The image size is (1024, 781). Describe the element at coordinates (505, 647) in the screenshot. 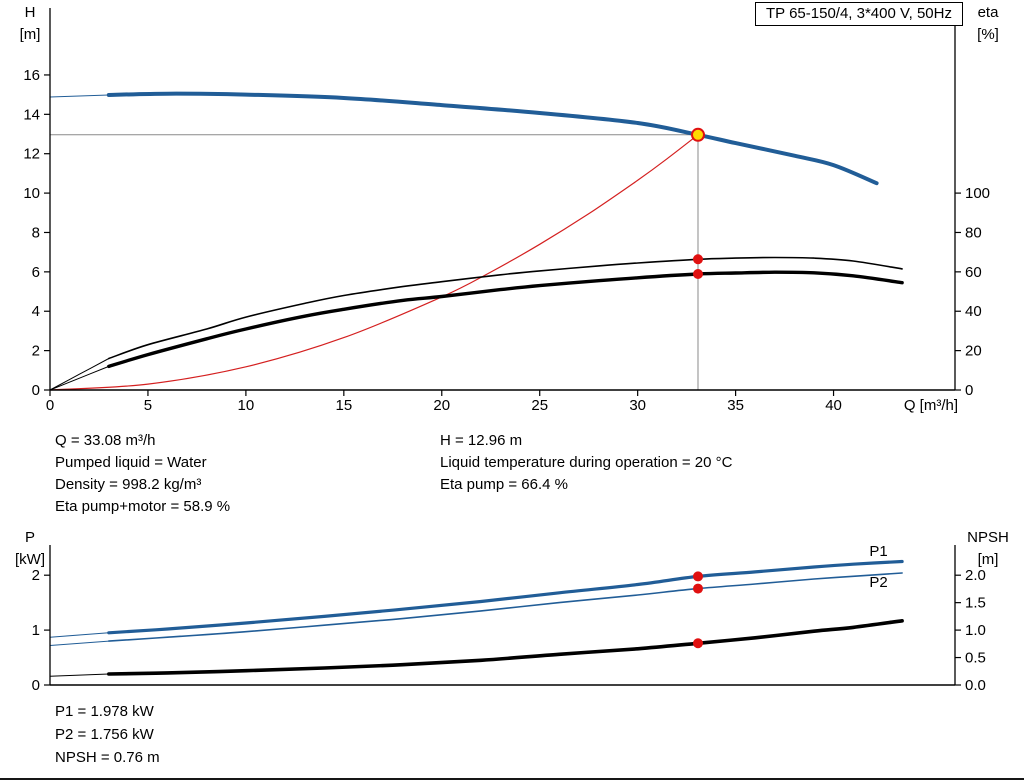

I see `npsh-curve` at that location.